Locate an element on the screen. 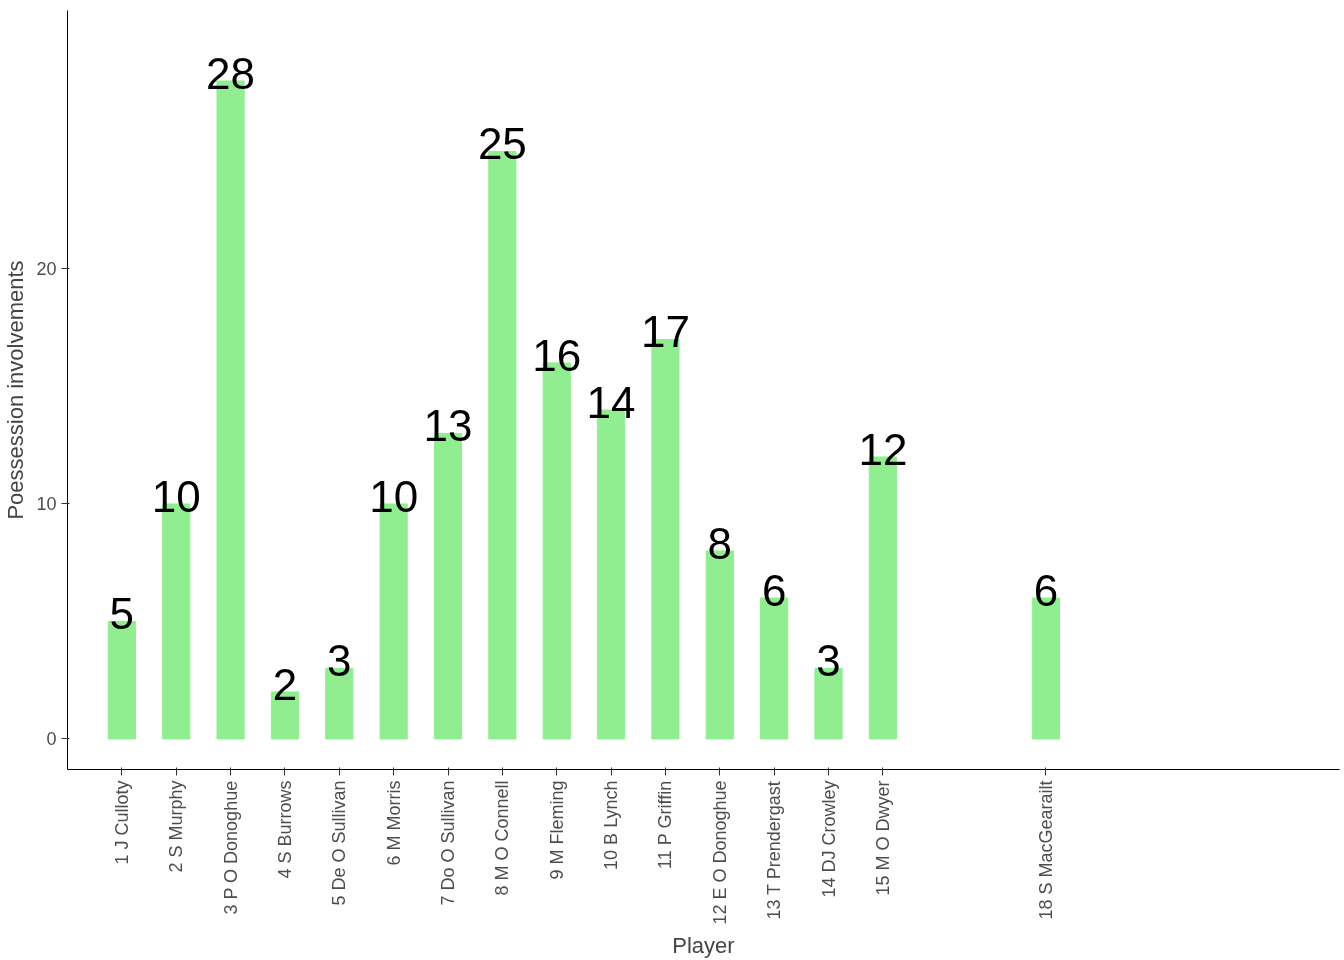 This screenshot has width=1344, height=960. x-tick-label: 9 M Fleming is located at coordinates (556, 830).